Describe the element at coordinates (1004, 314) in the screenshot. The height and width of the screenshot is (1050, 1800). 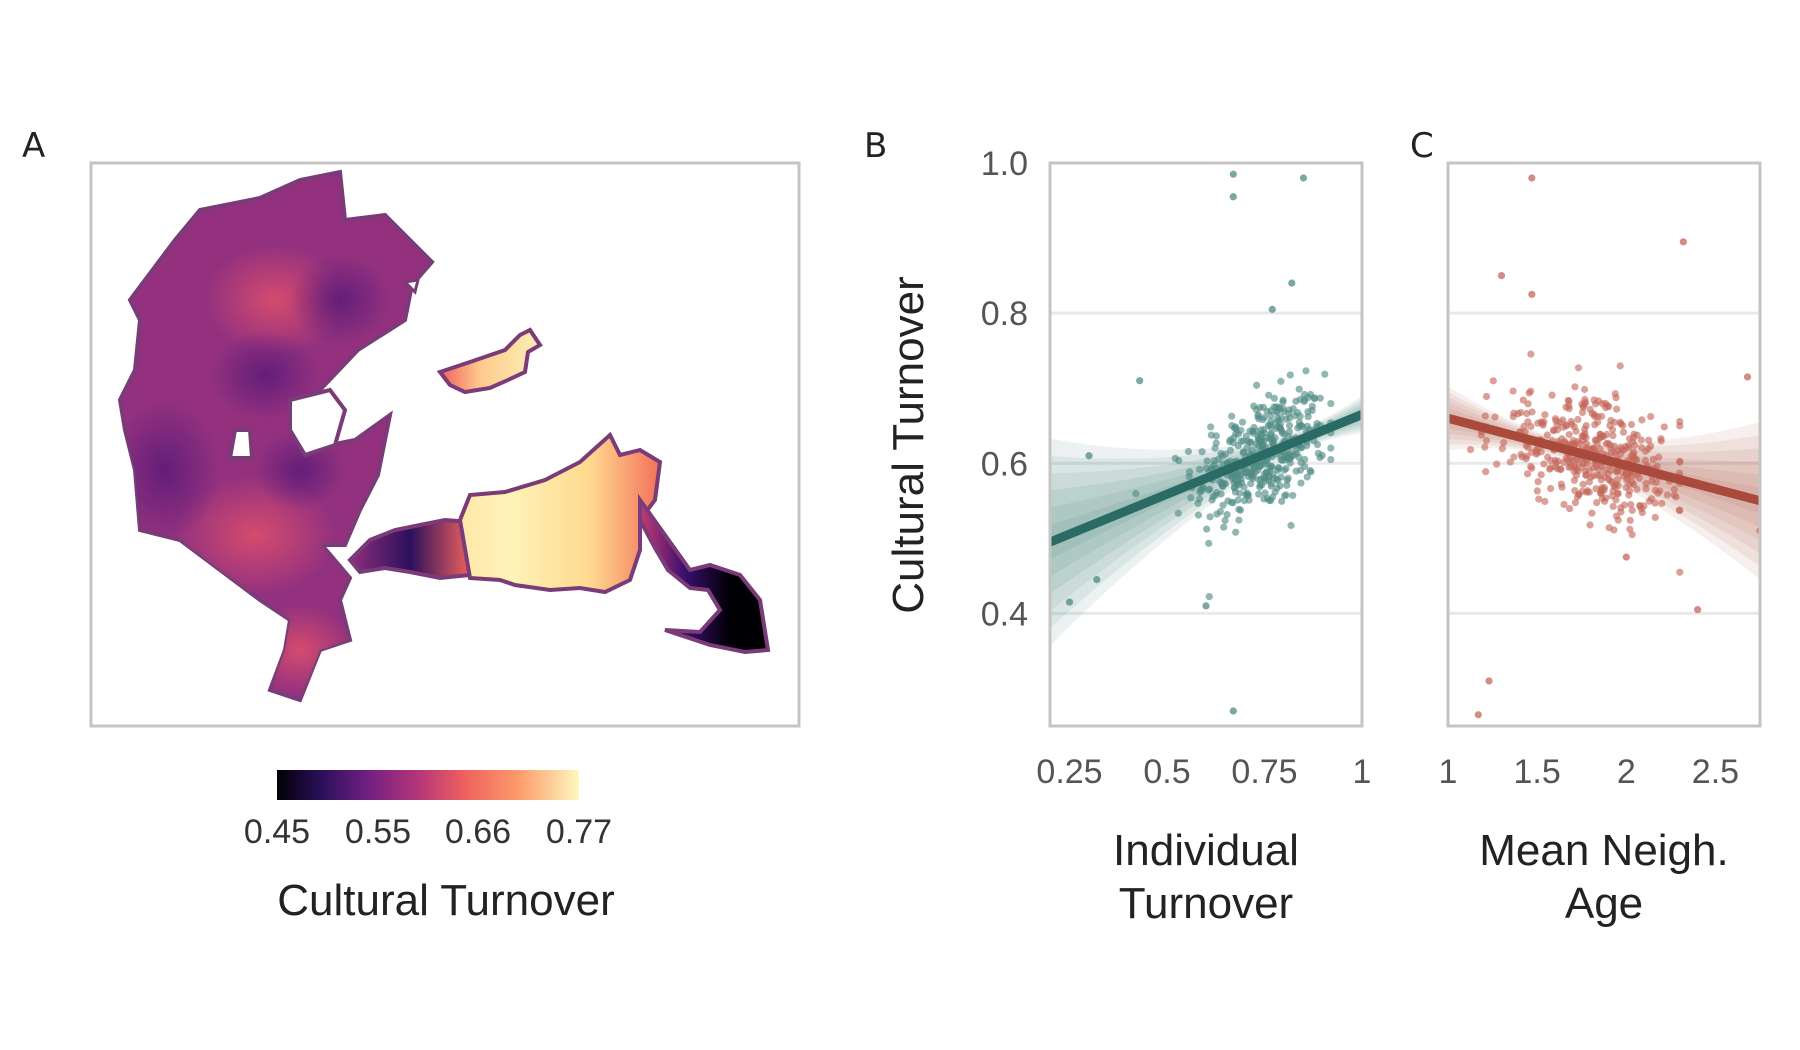
I see `y-tick-label: 0.8` at that location.